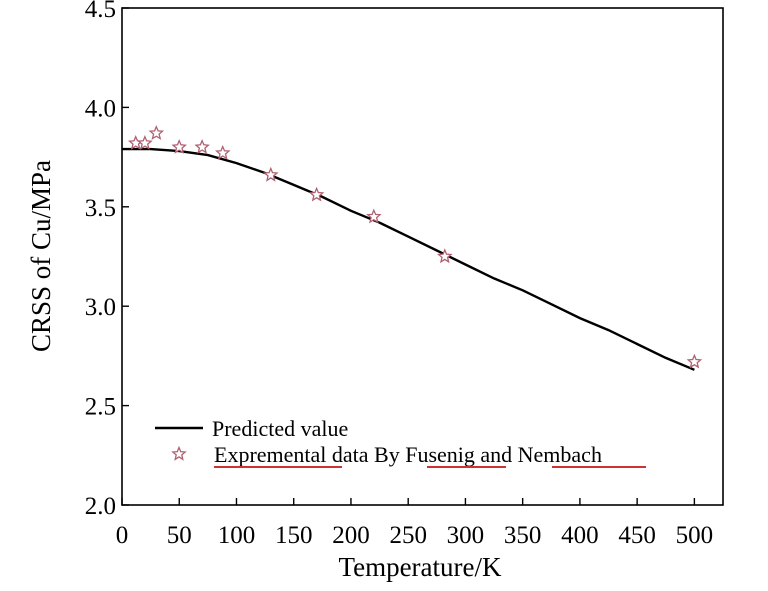 This screenshot has height=591, width=768. What do you see at coordinates (107, 260) in the screenshot?
I see `y-axis-ticks: 2.0 2.5 3.0 3.5 4.0 4.5` at bounding box center [107, 260].